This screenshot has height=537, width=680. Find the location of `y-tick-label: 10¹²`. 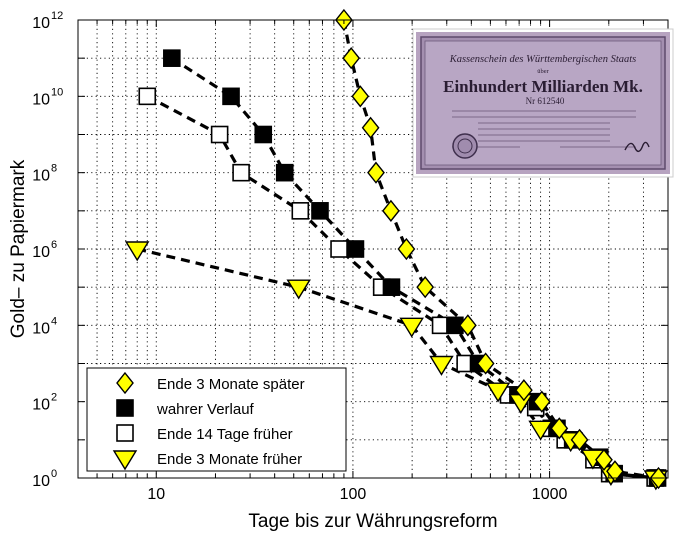

y-tick-label: 10¹² is located at coordinates (47, 21).